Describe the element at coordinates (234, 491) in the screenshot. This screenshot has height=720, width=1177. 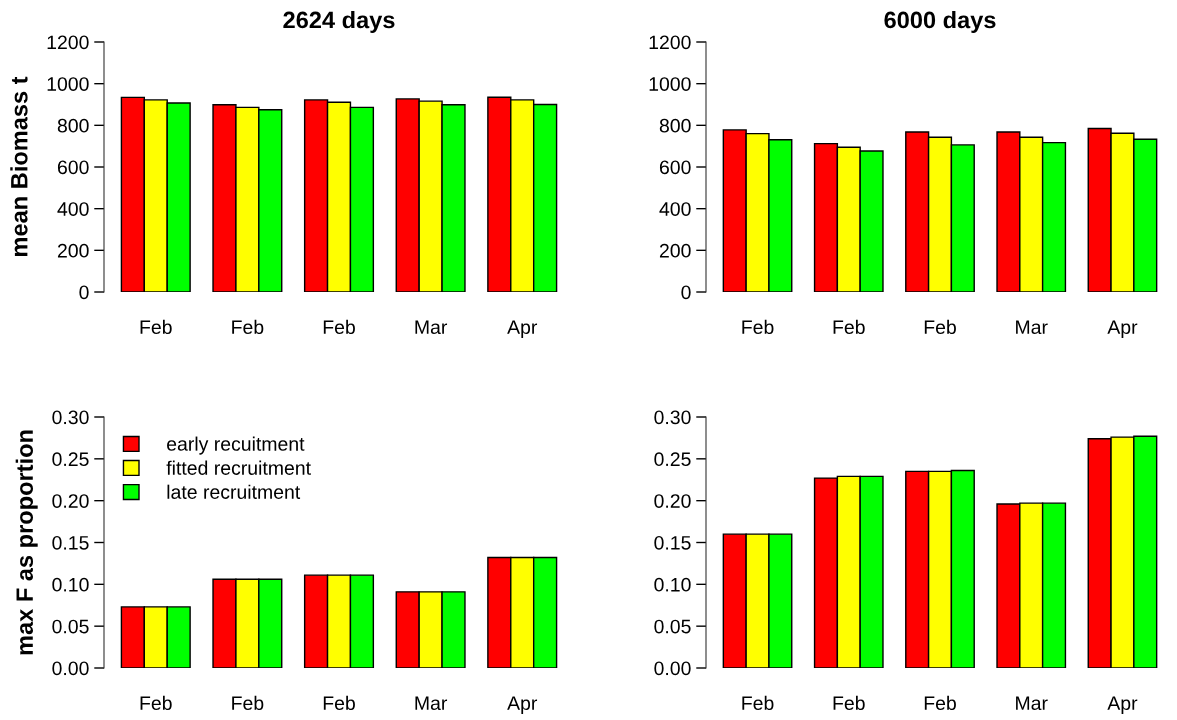
I see `legend-label: late recruitment` at that location.